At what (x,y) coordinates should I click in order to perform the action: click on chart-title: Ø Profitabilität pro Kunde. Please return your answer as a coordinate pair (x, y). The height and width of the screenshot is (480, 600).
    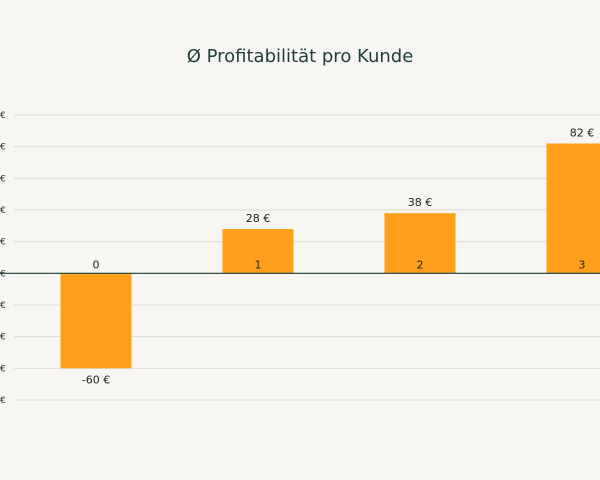
    Looking at the image, I should click on (300, 56).